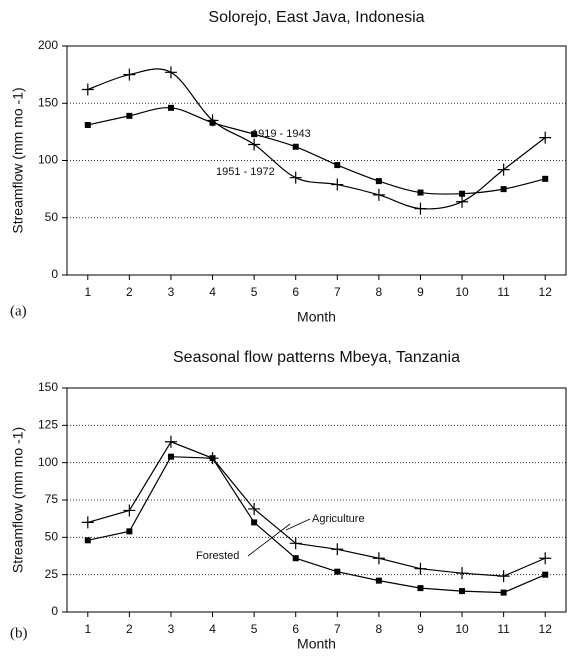  What do you see at coordinates (48, 425) in the screenshot?
I see `y-tick-label: 125` at bounding box center [48, 425].